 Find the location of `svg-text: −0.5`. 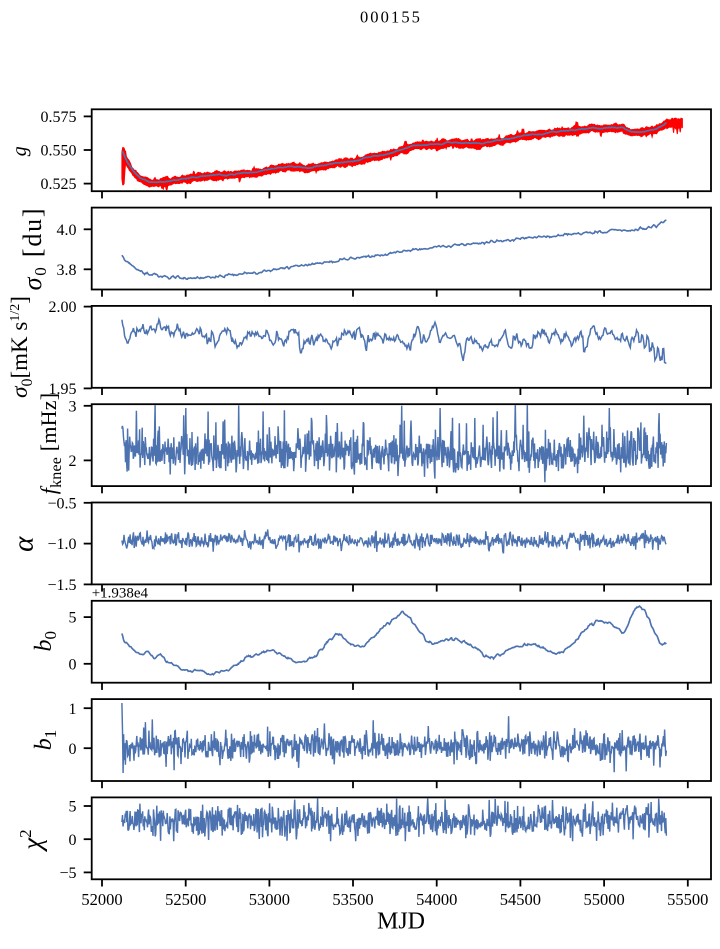

svg-text: −0.5 is located at coordinates (61, 503).